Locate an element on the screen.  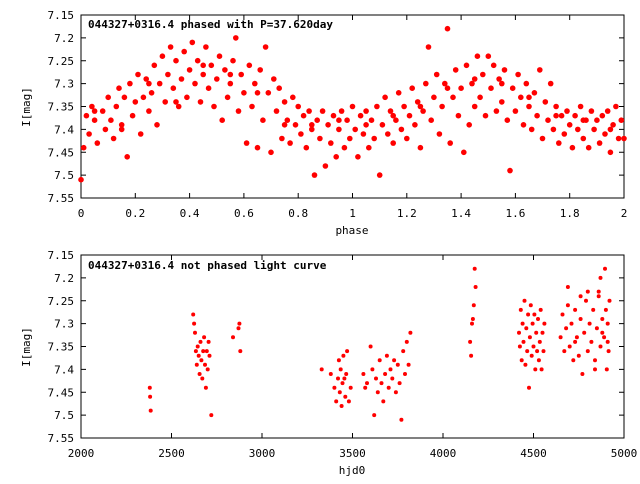
x-tick-label: 1.2 is located at coordinates (407, 213).